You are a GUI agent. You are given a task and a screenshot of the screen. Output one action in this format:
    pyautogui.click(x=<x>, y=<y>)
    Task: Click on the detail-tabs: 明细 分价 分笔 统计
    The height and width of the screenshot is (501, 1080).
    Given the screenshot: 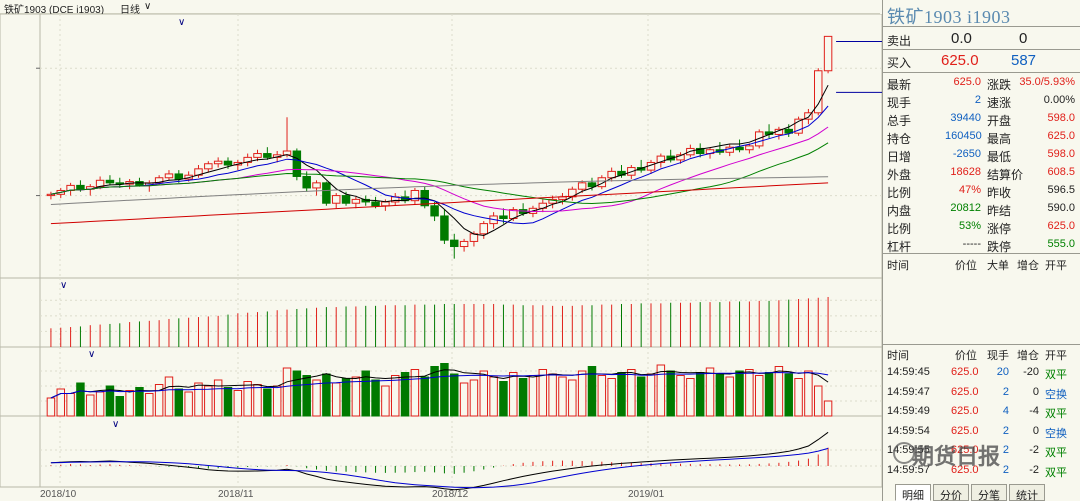 What is the action you would take?
    pyautogui.click(x=971, y=492)
    